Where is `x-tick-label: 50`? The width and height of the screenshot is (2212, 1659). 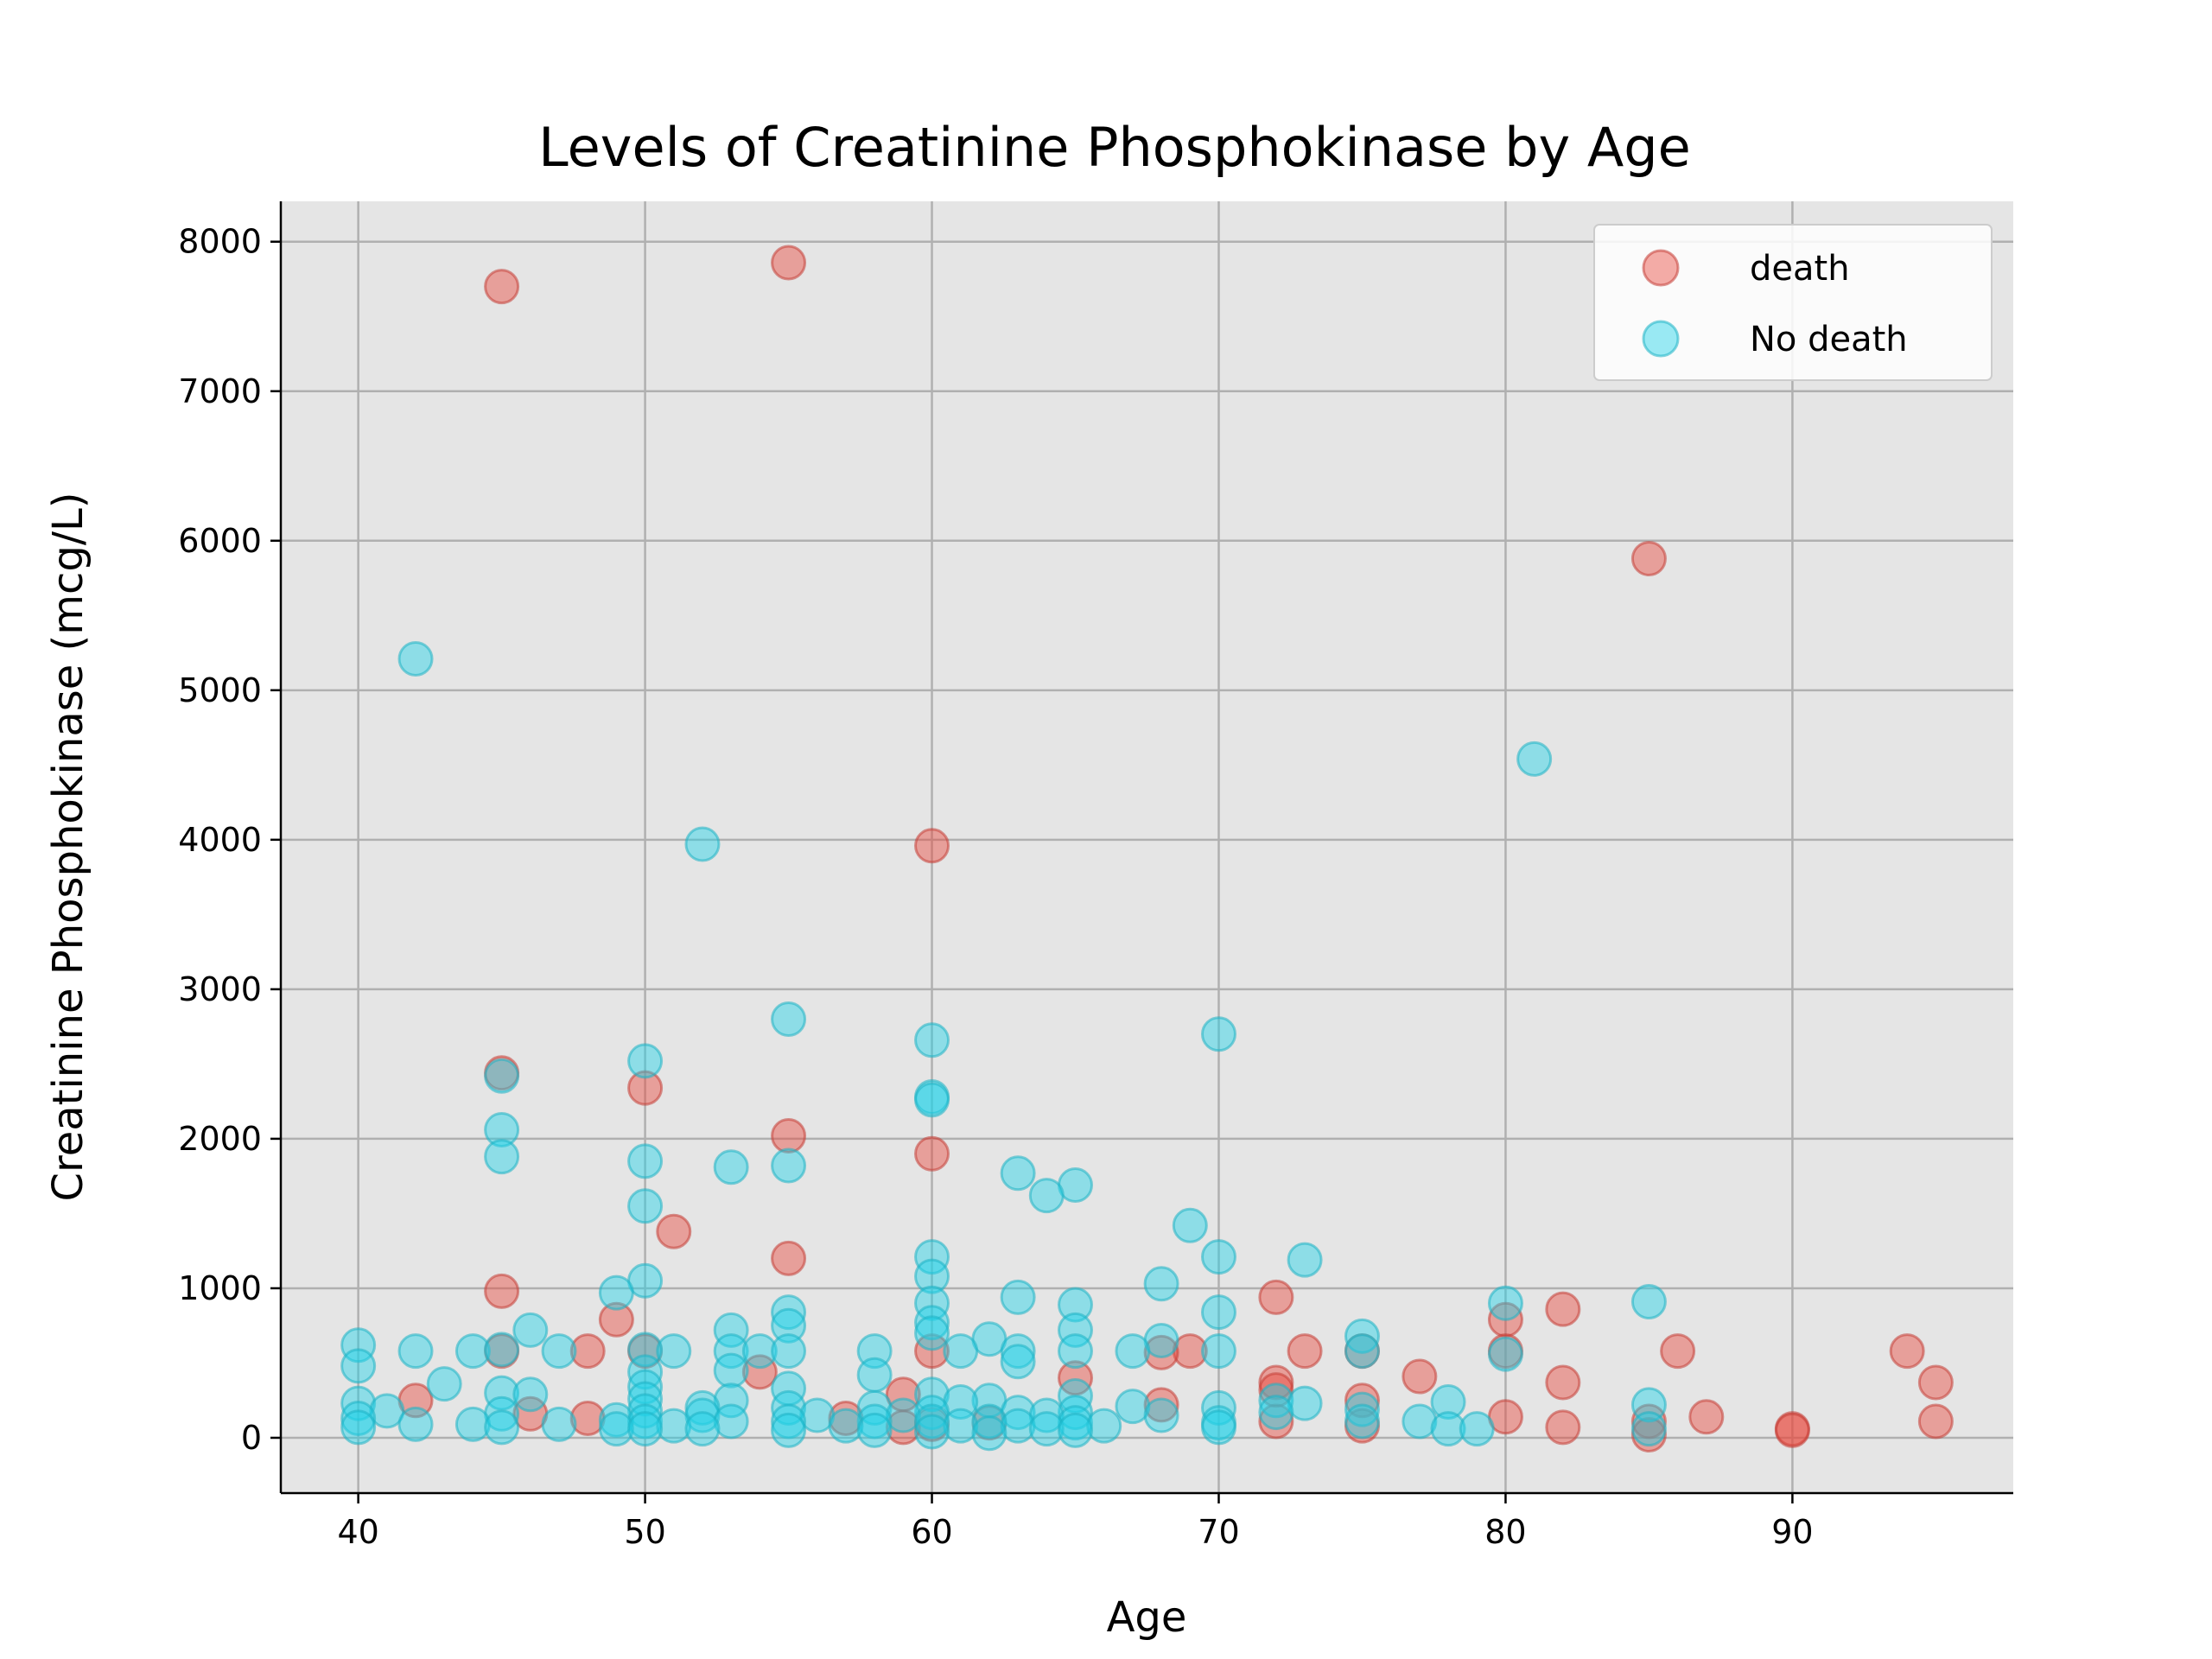
x-tick-label: 50 is located at coordinates (644, 1532).